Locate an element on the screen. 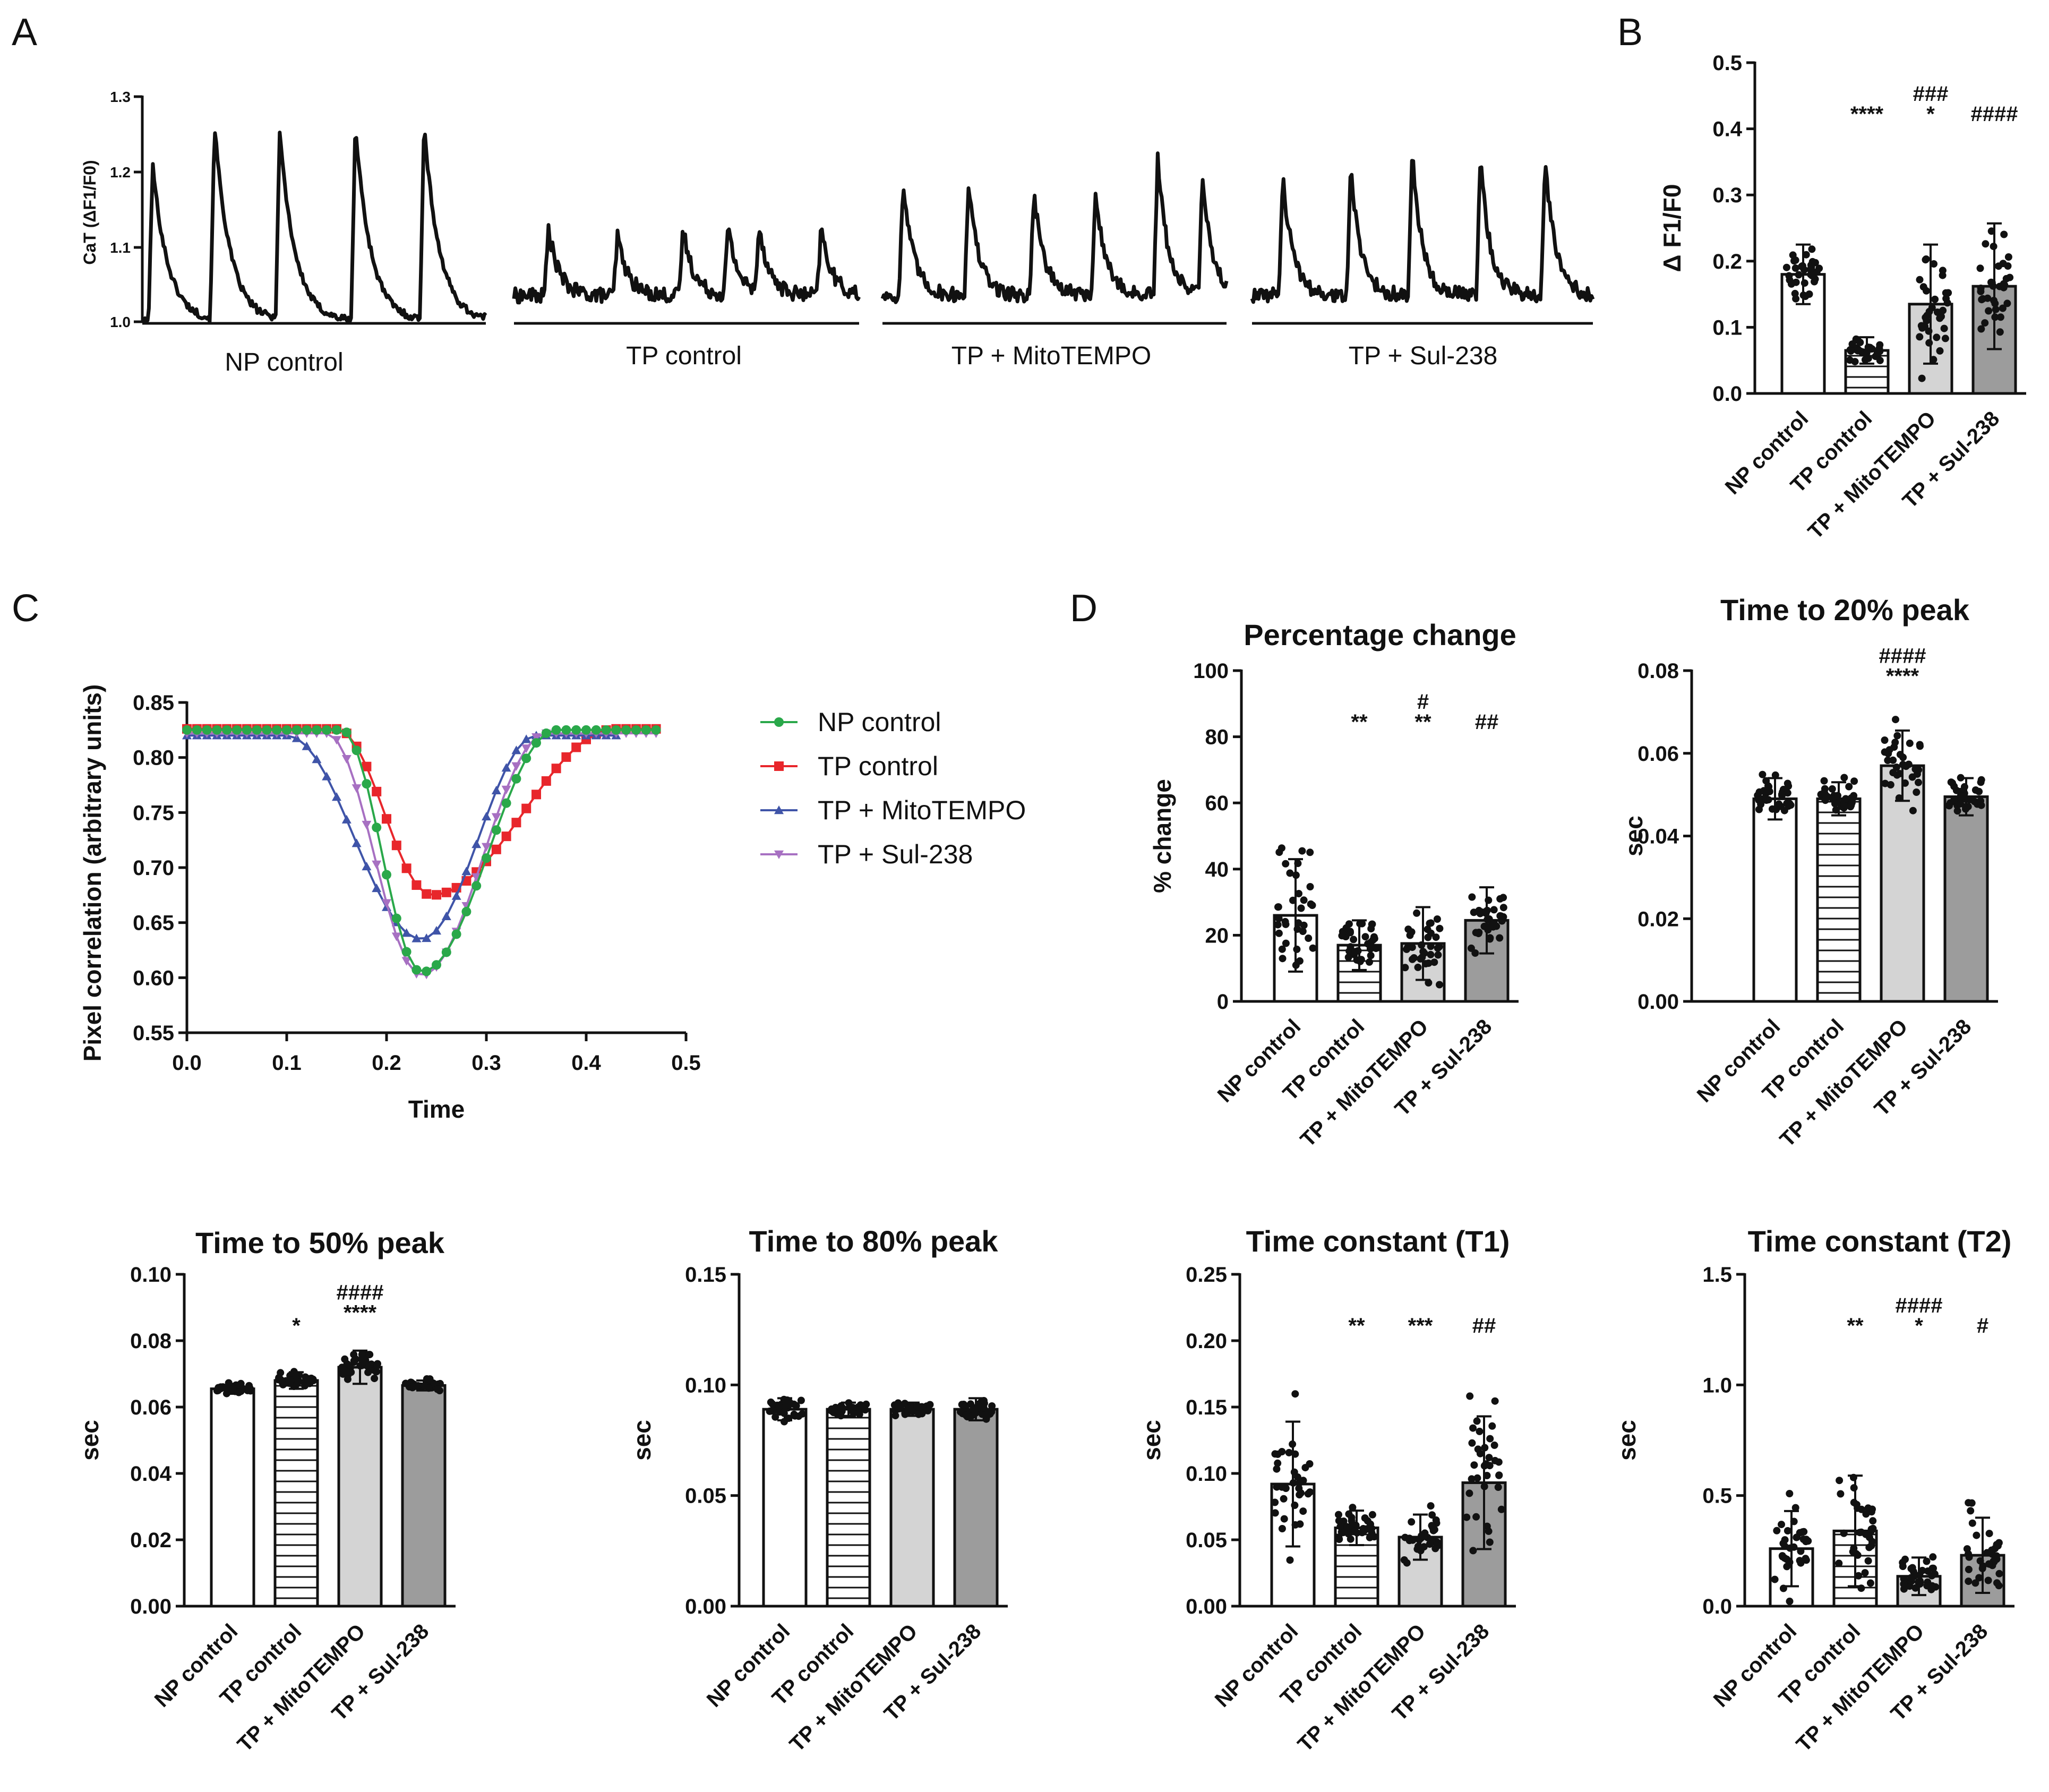 Image resolution: width=2049 pixels, height=1792 pixels. legend-label: TP + MitoTEMPO is located at coordinates (922, 810).